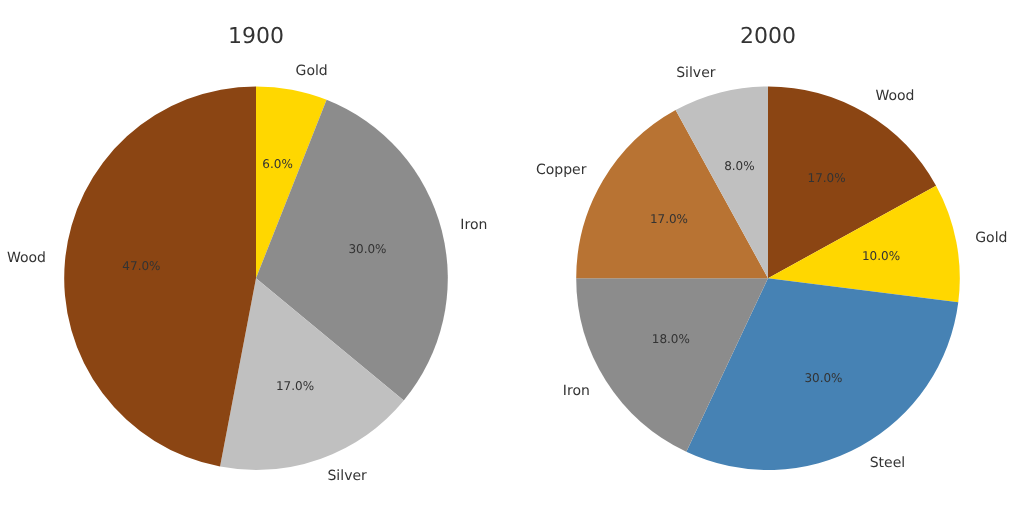 This screenshot has width=1024, height=526. Describe the element at coordinates (256, 35) in the screenshot. I see `chart-title: 1900` at that location.